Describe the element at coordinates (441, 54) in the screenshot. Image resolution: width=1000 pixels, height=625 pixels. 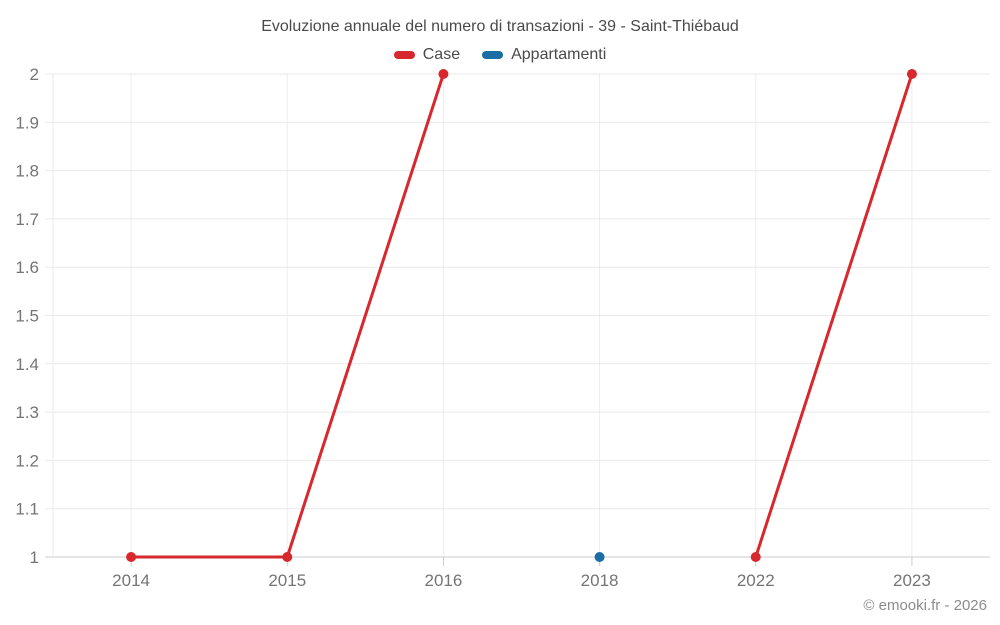
I see `legend-label-case: Case` at that location.